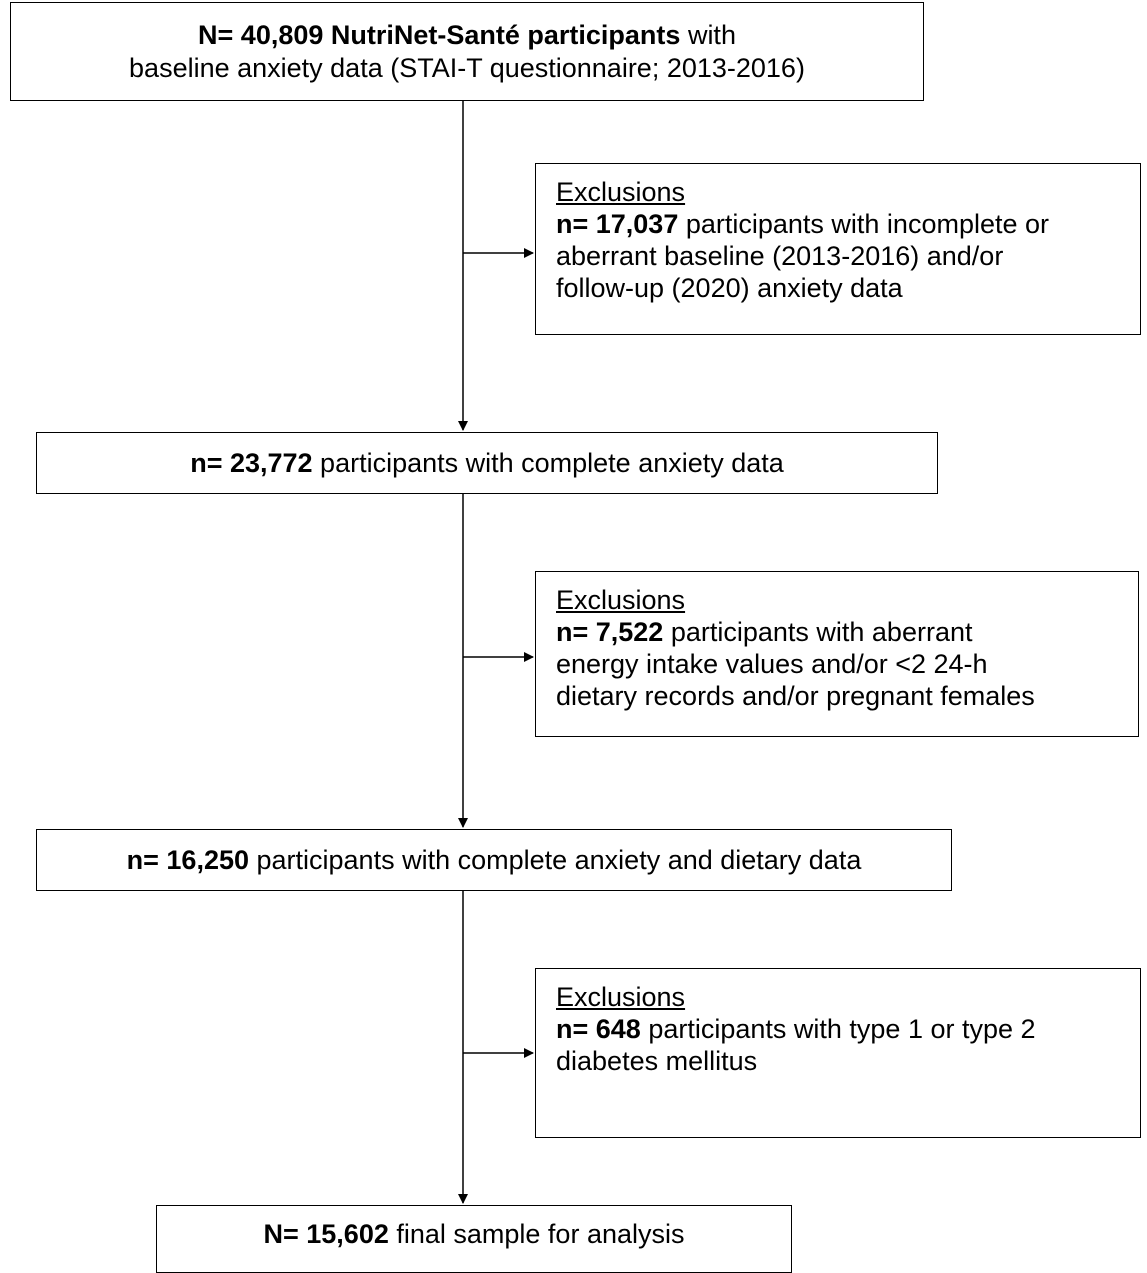 The image size is (1147, 1273). What do you see at coordinates (621, 192) in the screenshot?
I see `exclusion-1-heading: Exclusions` at bounding box center [621, 192].